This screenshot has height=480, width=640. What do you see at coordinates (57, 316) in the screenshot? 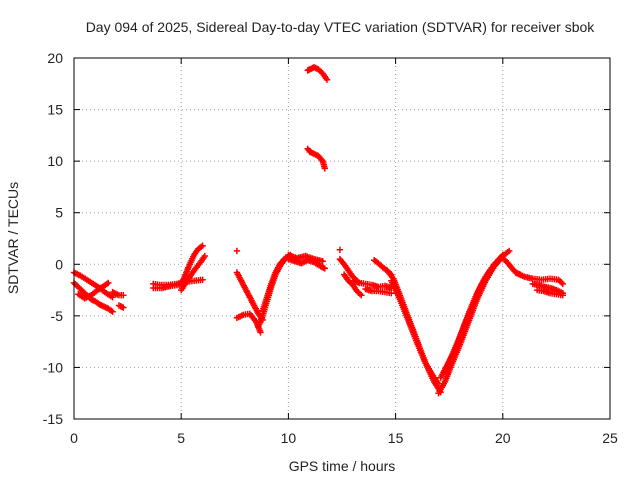
I see `y-tick-label: -5` at bounding box center [57, 316].